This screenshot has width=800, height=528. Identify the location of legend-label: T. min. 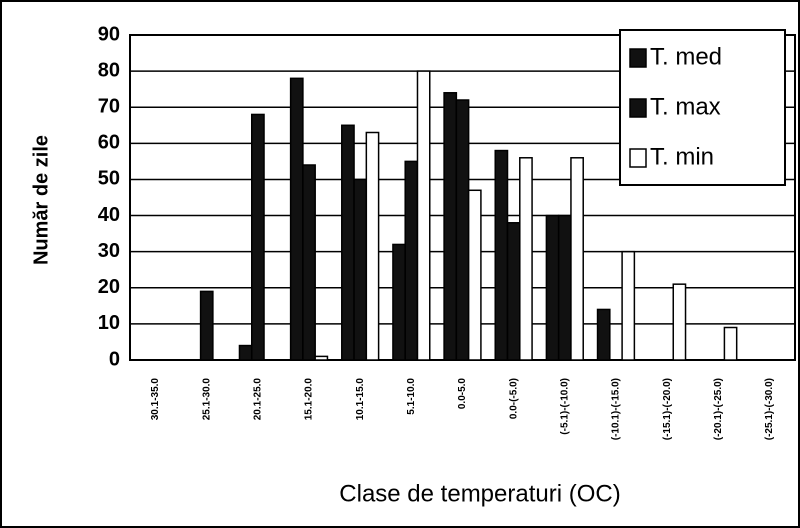
(682, 156).